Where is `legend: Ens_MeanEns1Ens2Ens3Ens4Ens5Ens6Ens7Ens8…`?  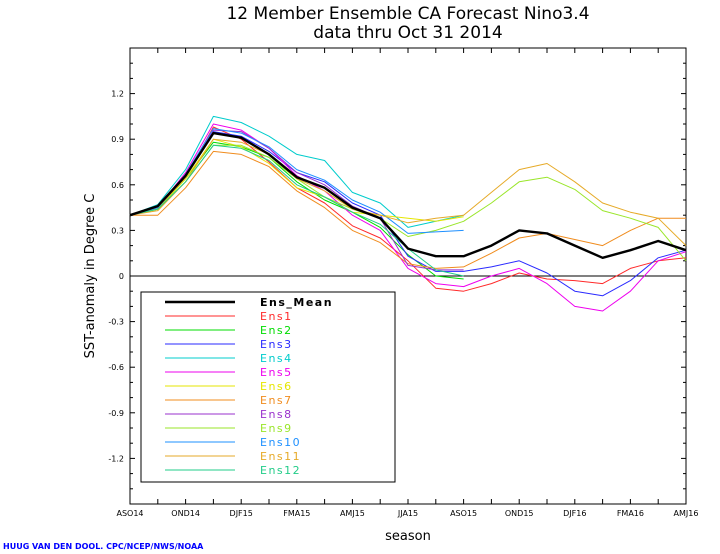
legend: Ens_MeanEns1Ens2Ens3Ens4Ens5Ens6Ens7Ens8… is located at coordinates (268, 387).